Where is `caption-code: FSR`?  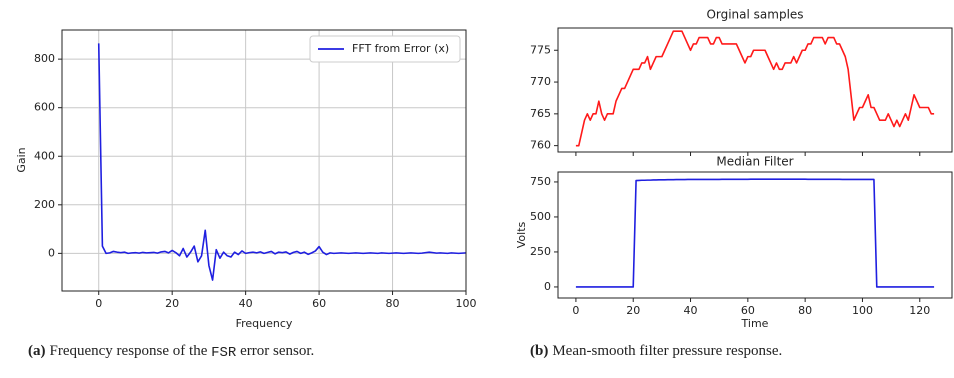
caption-code: FSR is located at coordinates (224, 353).